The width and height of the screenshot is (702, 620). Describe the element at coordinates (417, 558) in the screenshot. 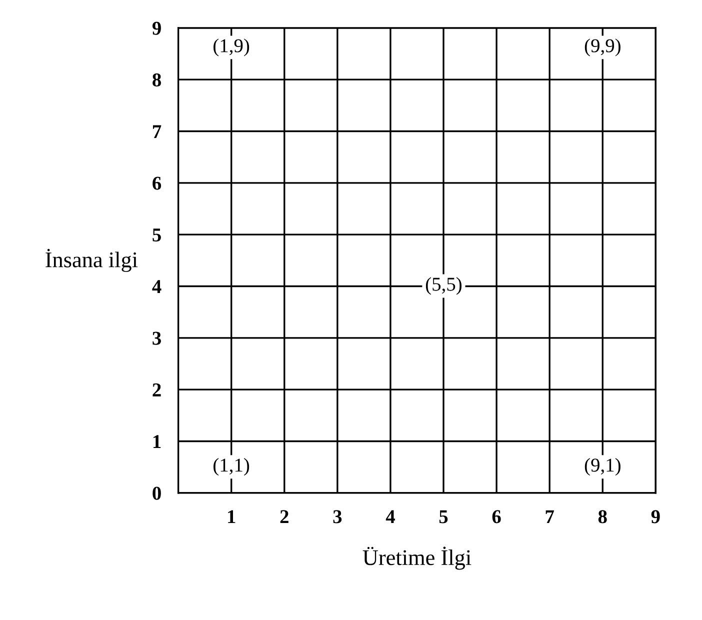

I see `x-axis-title: Üretime İlgi` at that location.